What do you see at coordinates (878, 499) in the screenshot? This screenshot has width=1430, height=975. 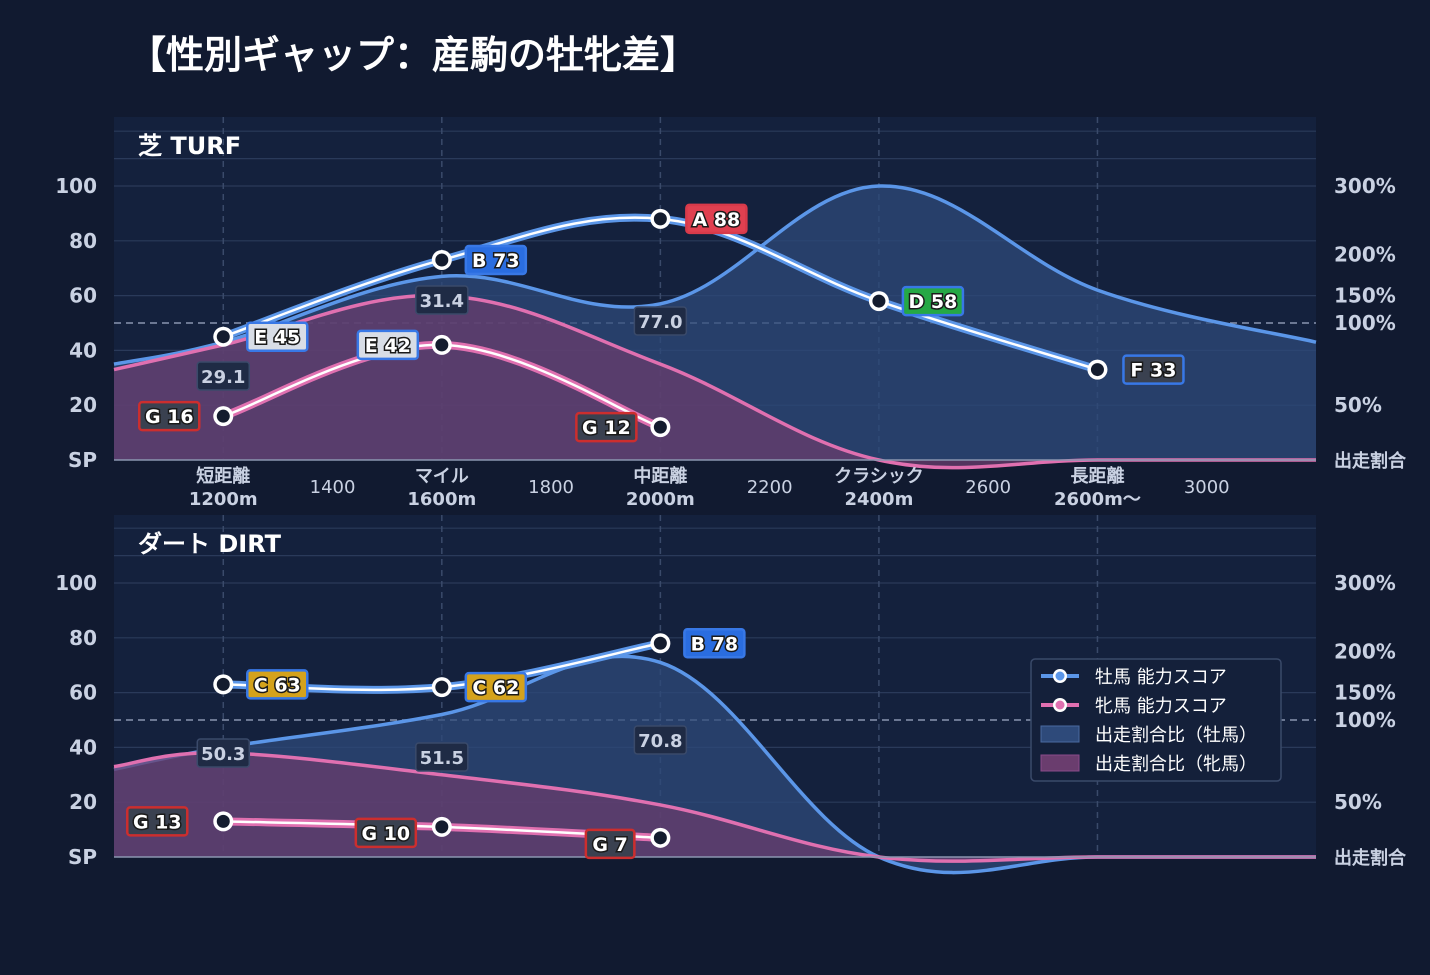 I see `x-tick-label: 2400m` at bounding box center [878, 499].